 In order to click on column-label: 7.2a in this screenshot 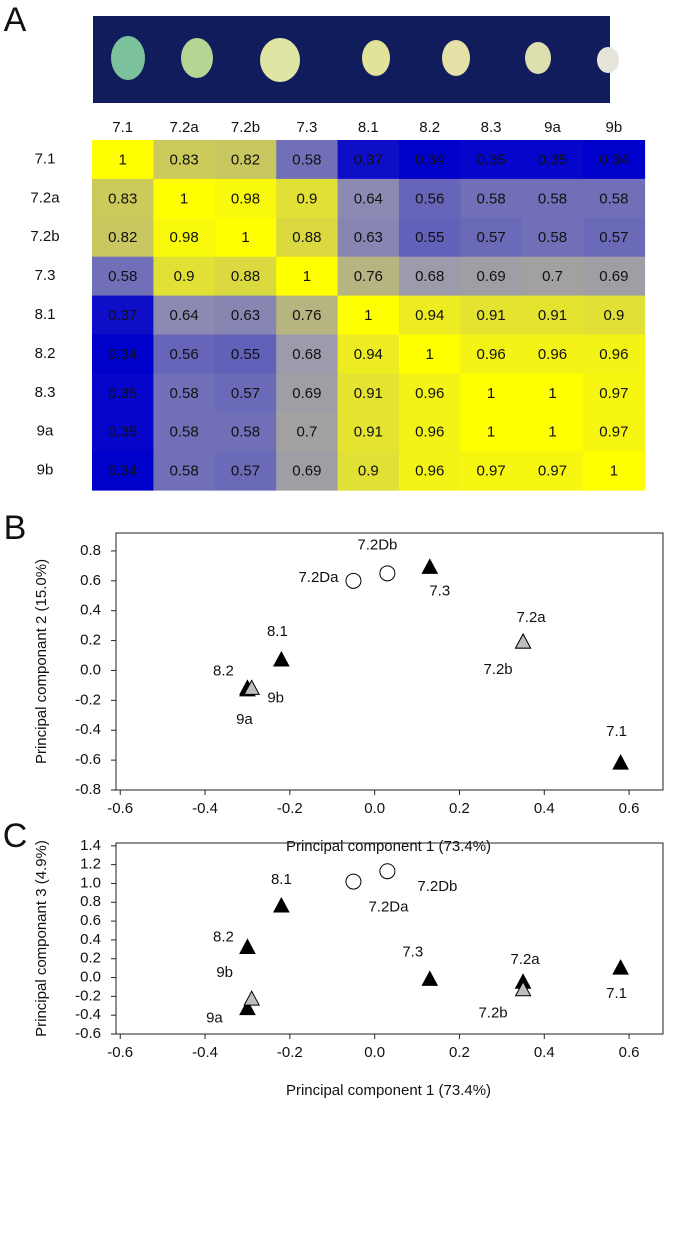, I will do `click(184, 127)`.